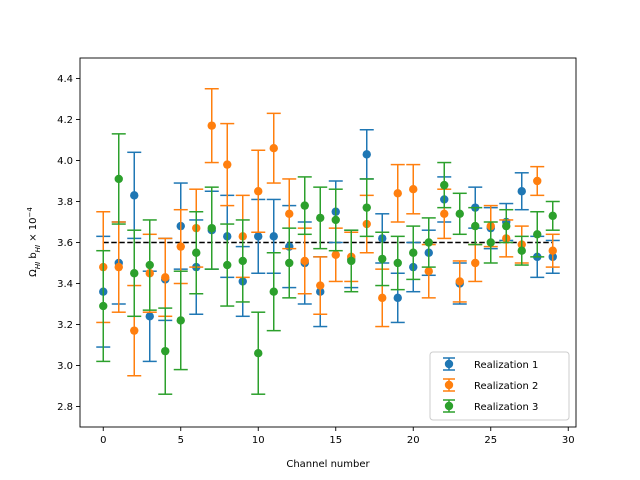  I want to click on legend-entry: Realization 1, so click(490, 364).